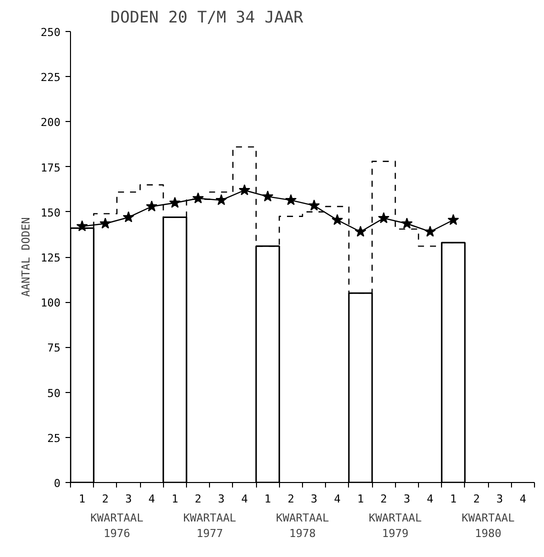 The image size is (544, 557). Describe the element at coordinates (50, 258) in the screenshot. I see `y-tick-label: 125` at that location.